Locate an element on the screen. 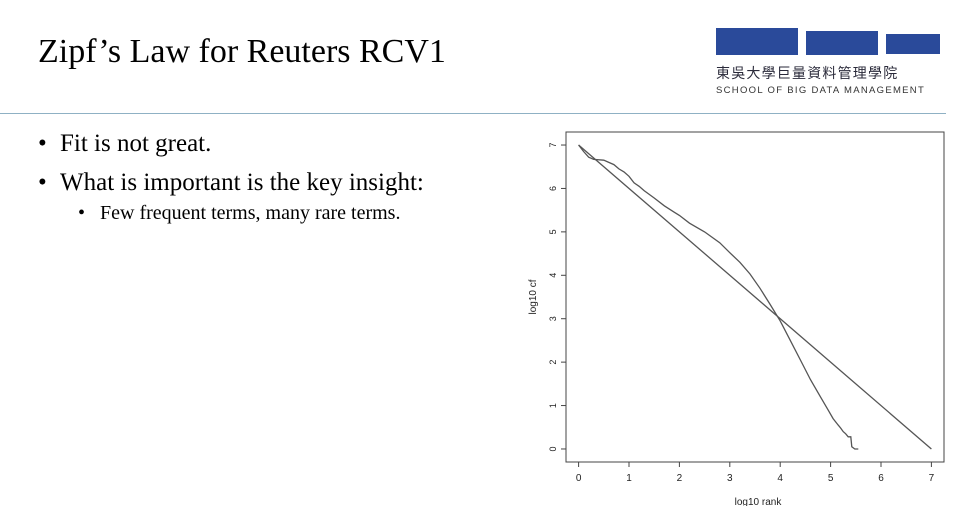 This screenshot has width=974, height=506. sub-bullet-item: Few frequent terms, many rare terms. is located at coordinates (231, 213).